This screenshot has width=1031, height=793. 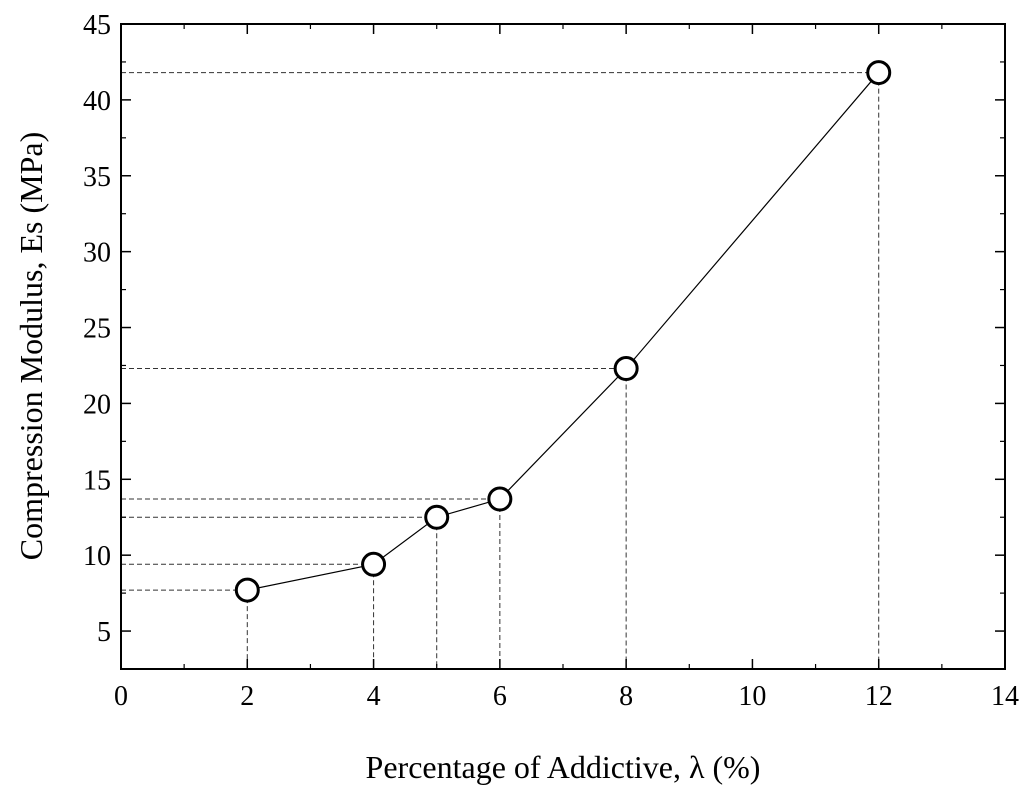 What do you see at coordinates (566, 696) in the screenshot?
I see `x-tick-labels: 0 2 4 6 8 10 12 14` at bounding box center [566, 696].